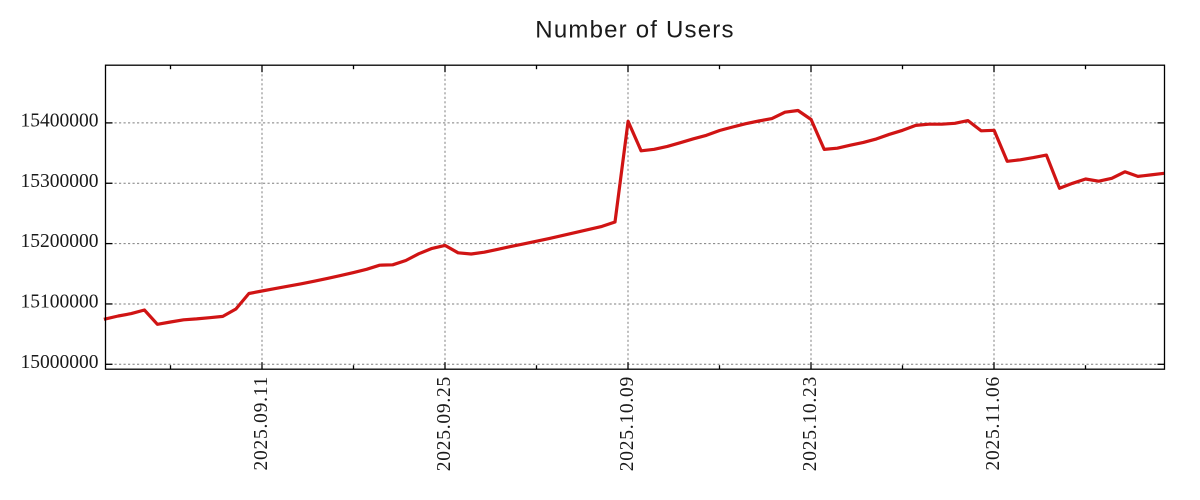  What do you see at coordinates (60, 302) in the screenshot?
I see `svg-text: 15100000` at bounding box center [60, 302].